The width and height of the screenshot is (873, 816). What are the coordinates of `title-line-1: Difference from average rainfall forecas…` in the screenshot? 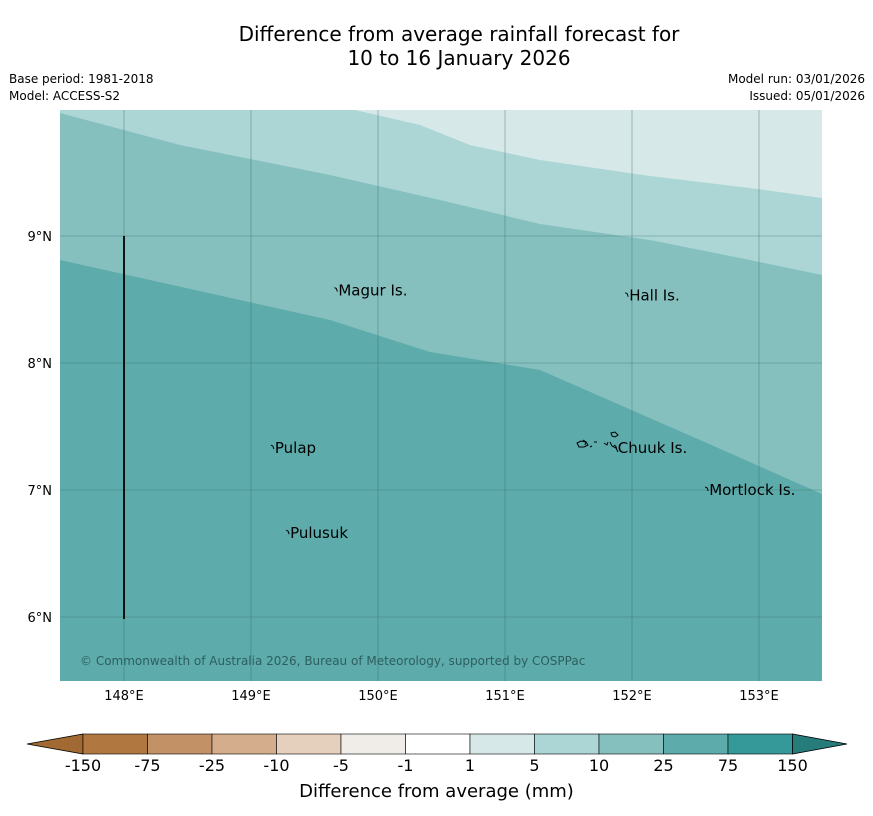 It's located at (459, 34).